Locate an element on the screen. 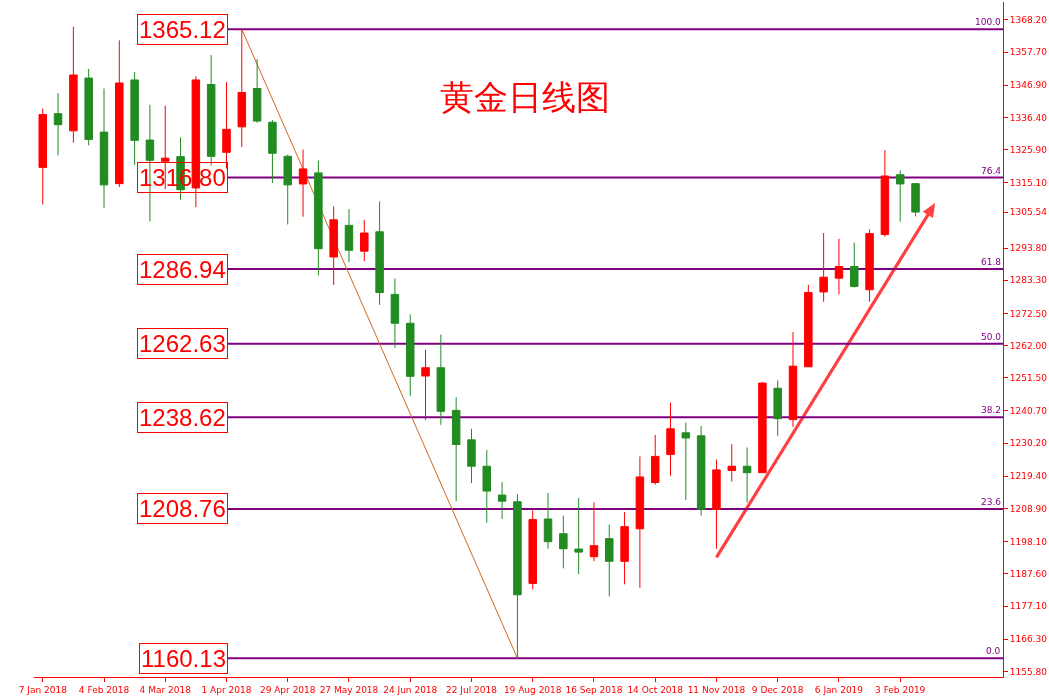  x-tick-label: 4 Feb 2018 is located at coordinates (104, 689).